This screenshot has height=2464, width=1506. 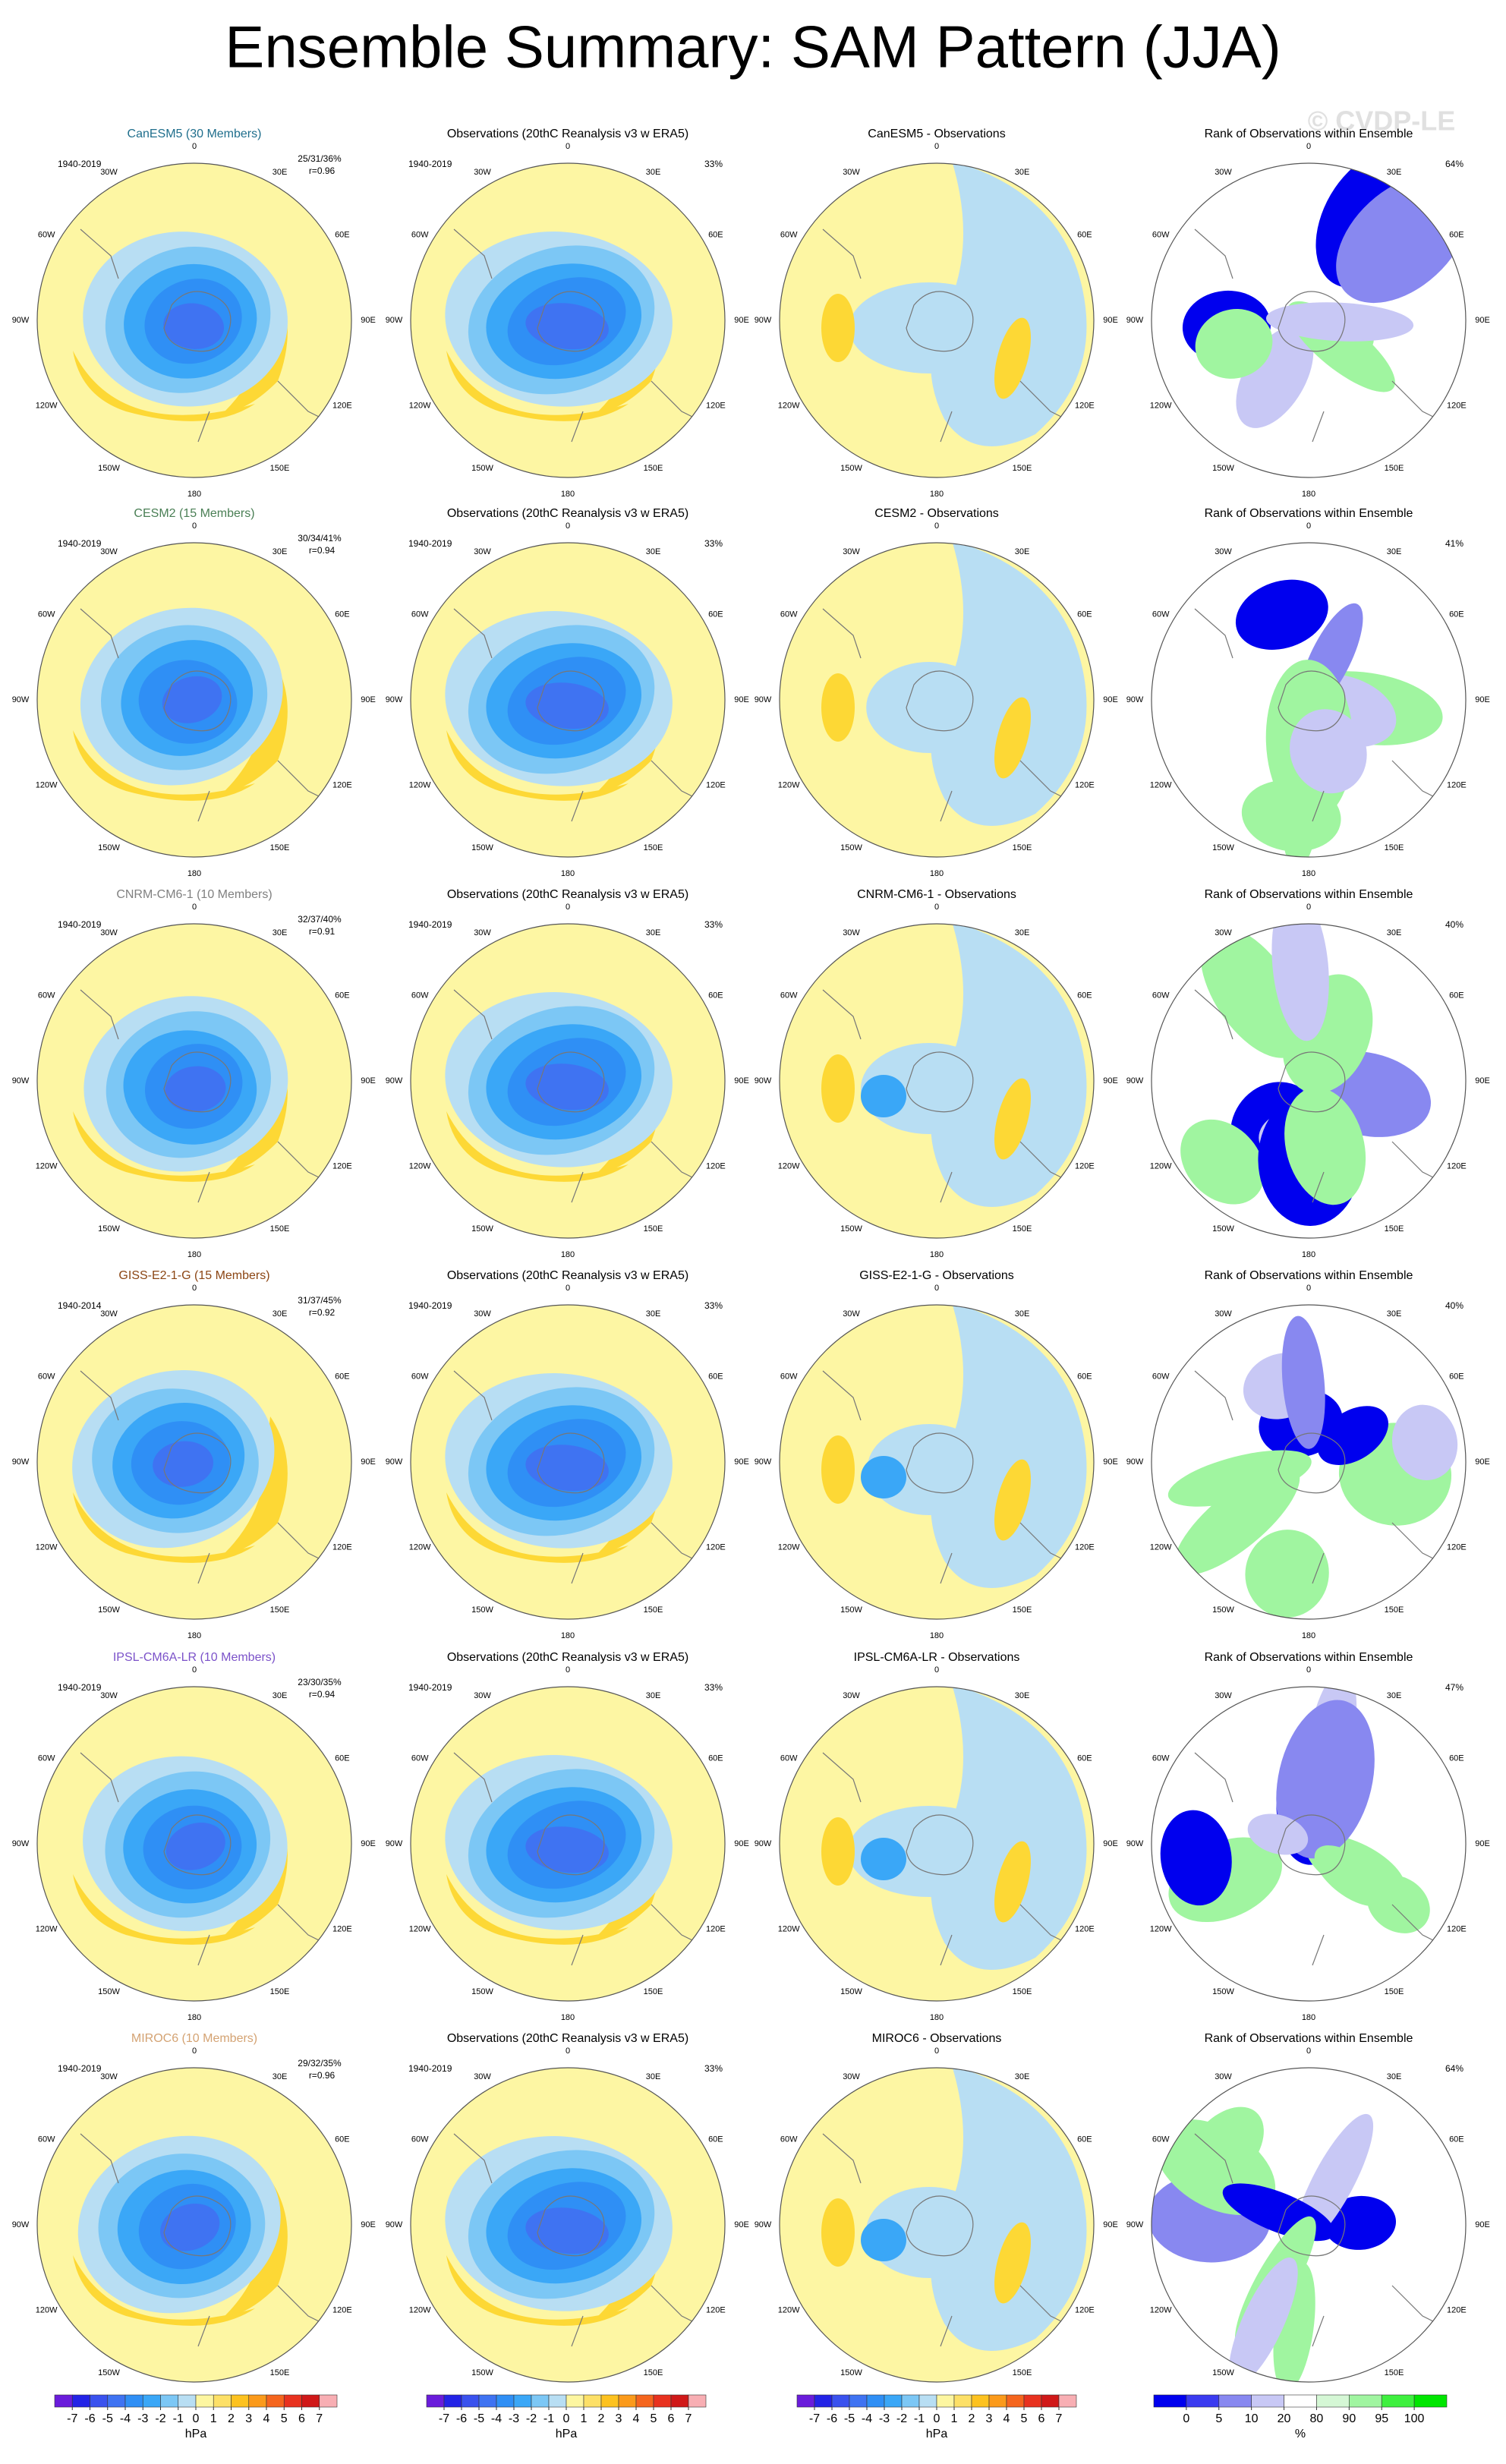 I want to click on stats: 23/30/35%, so click(x=320, y=1682).